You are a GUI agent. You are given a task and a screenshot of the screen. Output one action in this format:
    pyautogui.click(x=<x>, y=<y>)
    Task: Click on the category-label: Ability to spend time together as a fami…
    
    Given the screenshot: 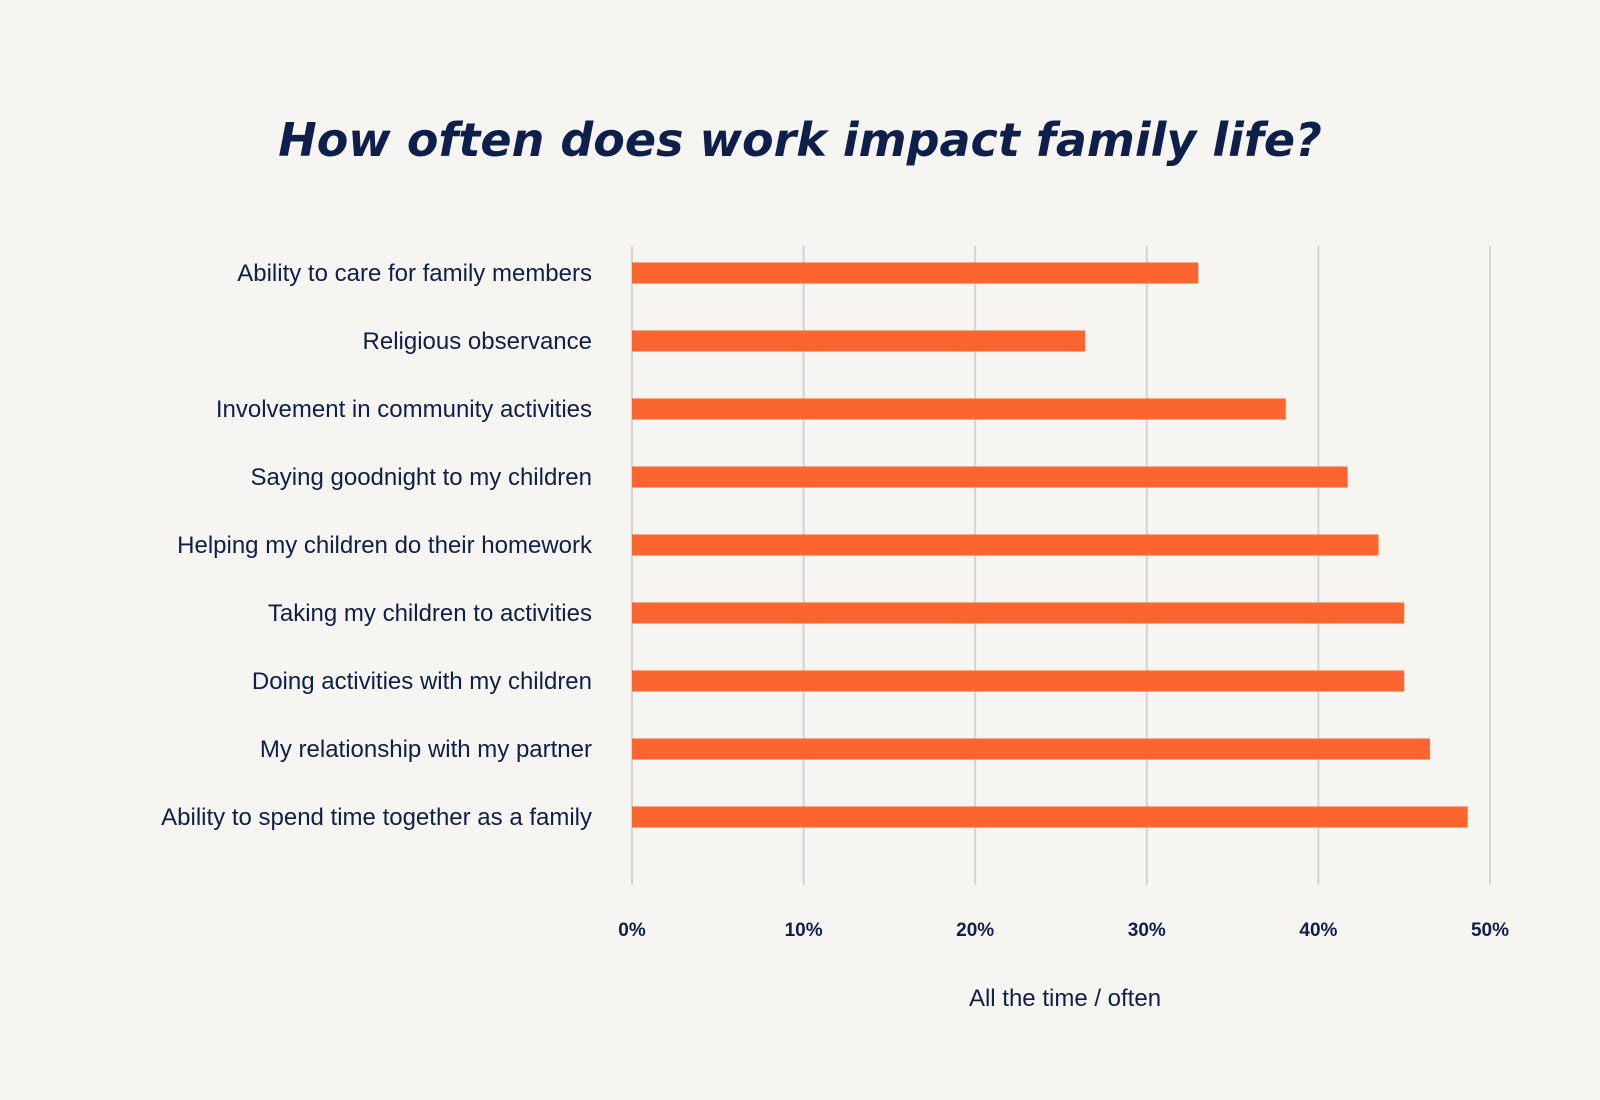 What is the action you would take?
    pyautogui.click(x=376, y=817)
    